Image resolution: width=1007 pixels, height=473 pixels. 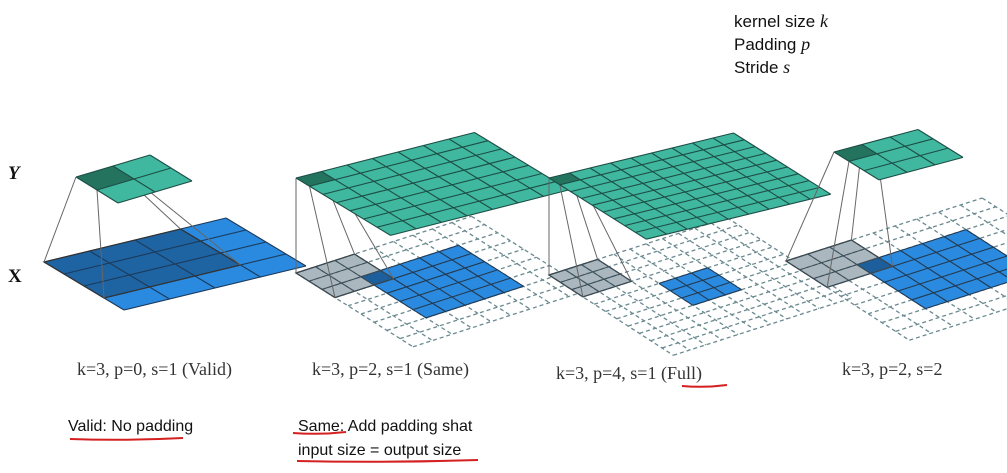 I want to click on full-underline, so click(x=704, y=386).